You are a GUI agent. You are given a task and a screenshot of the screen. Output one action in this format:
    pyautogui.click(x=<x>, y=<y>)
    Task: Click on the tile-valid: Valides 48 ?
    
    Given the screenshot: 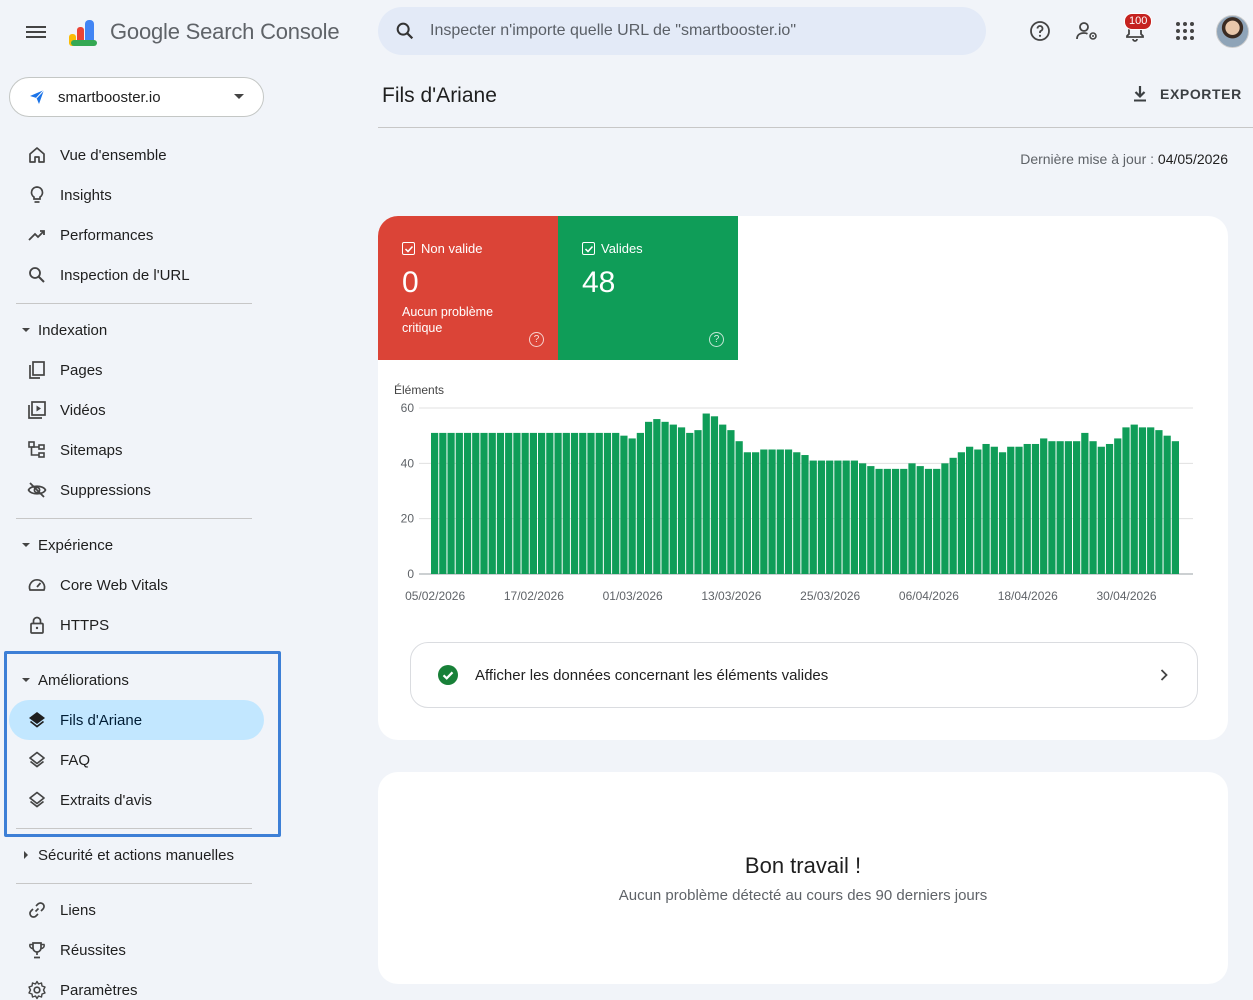 What is the action you would take?
    pyautogui.click(x=648, y=288)
    